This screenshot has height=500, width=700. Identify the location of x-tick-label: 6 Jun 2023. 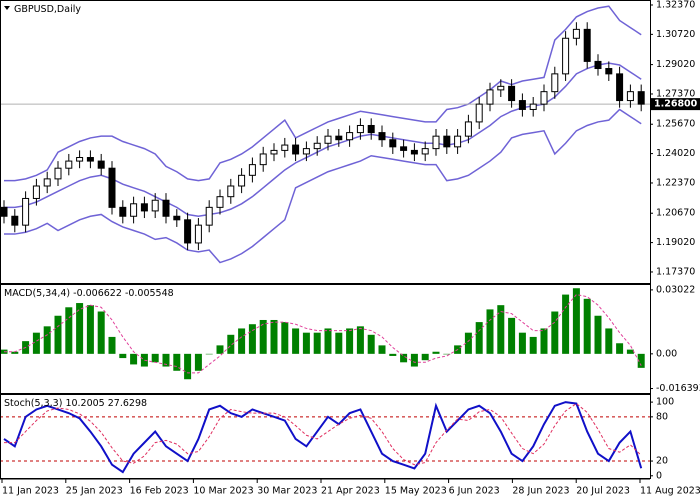
(474, 491).